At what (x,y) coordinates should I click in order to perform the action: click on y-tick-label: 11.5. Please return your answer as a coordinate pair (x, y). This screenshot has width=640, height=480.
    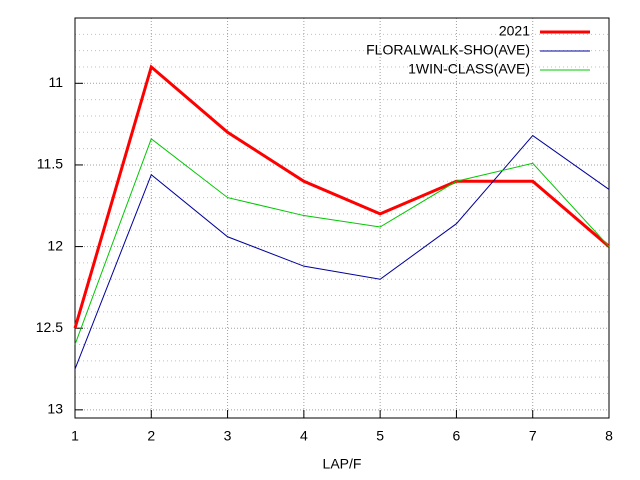
    Looking at the image, I should click on (50, 164).